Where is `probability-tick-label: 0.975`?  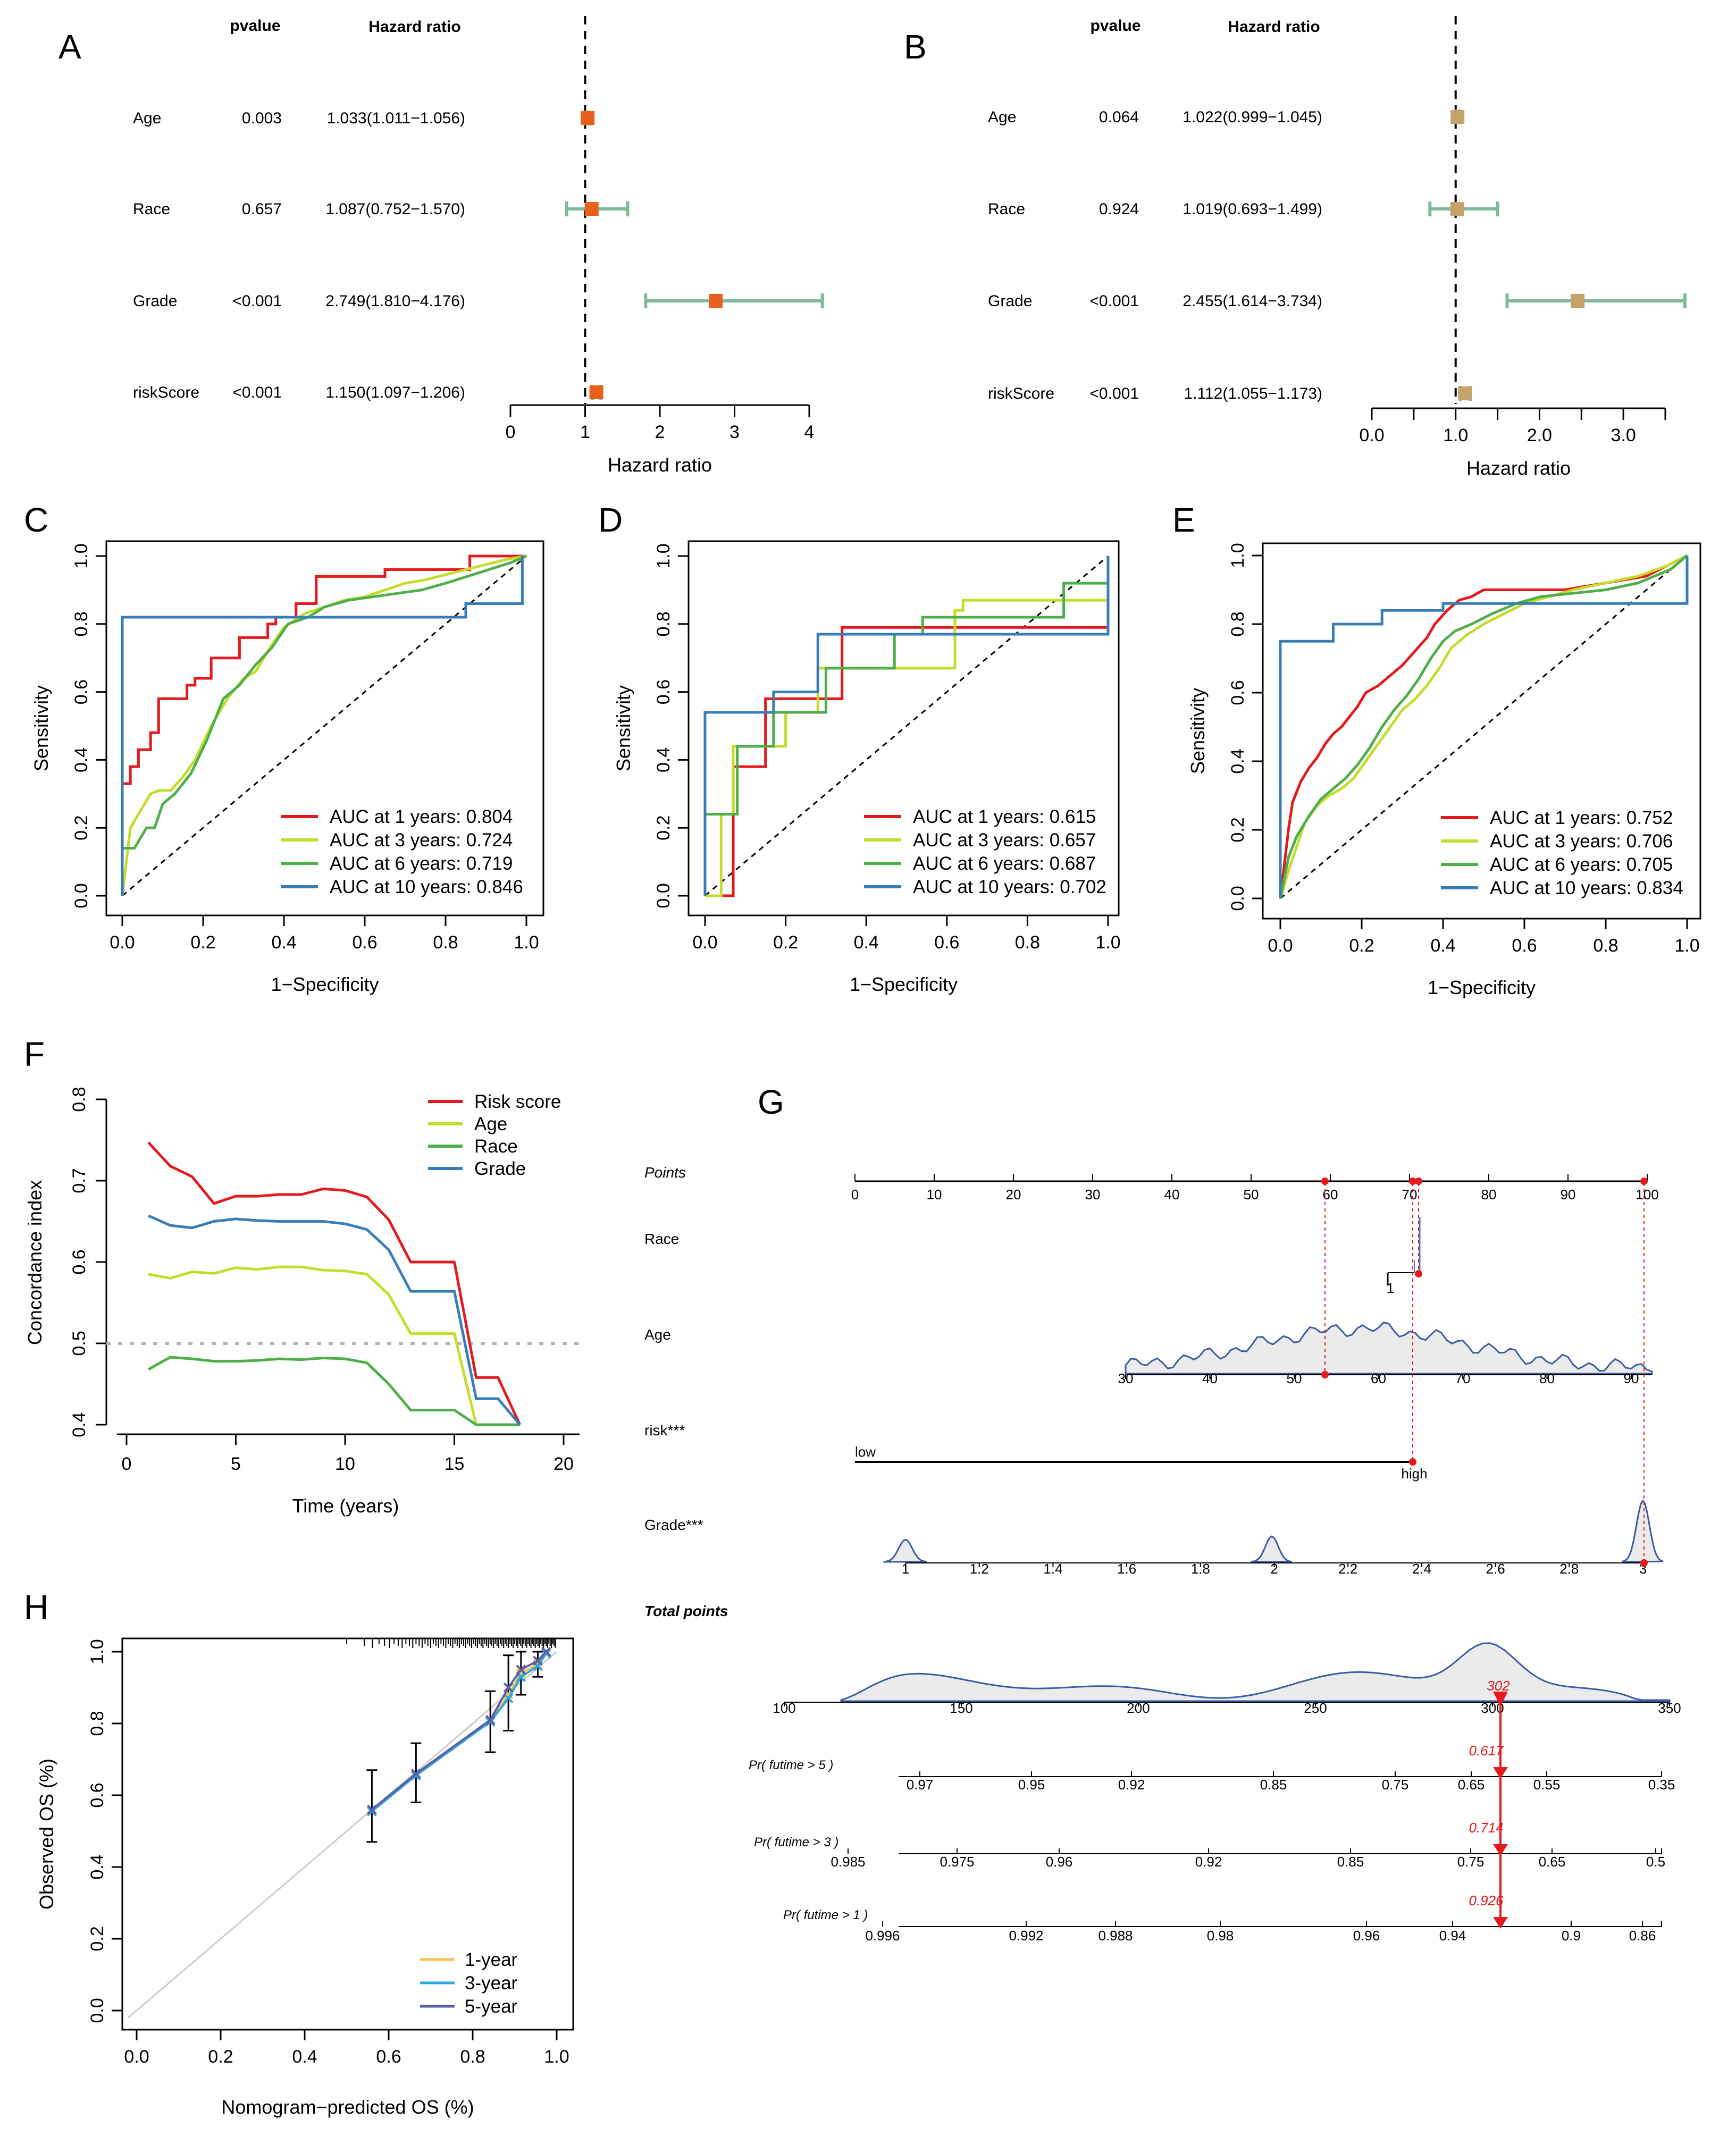 probability-tick-label: 0.975 is located at coordinates (957, 1862).